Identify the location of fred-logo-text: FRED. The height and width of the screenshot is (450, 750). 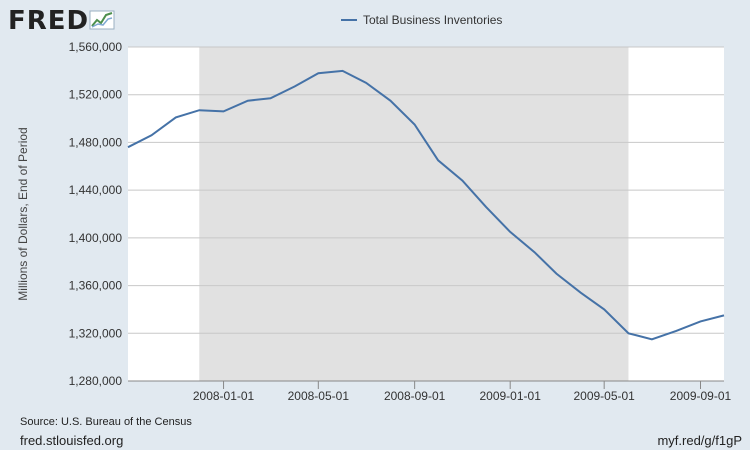
(48, 21).